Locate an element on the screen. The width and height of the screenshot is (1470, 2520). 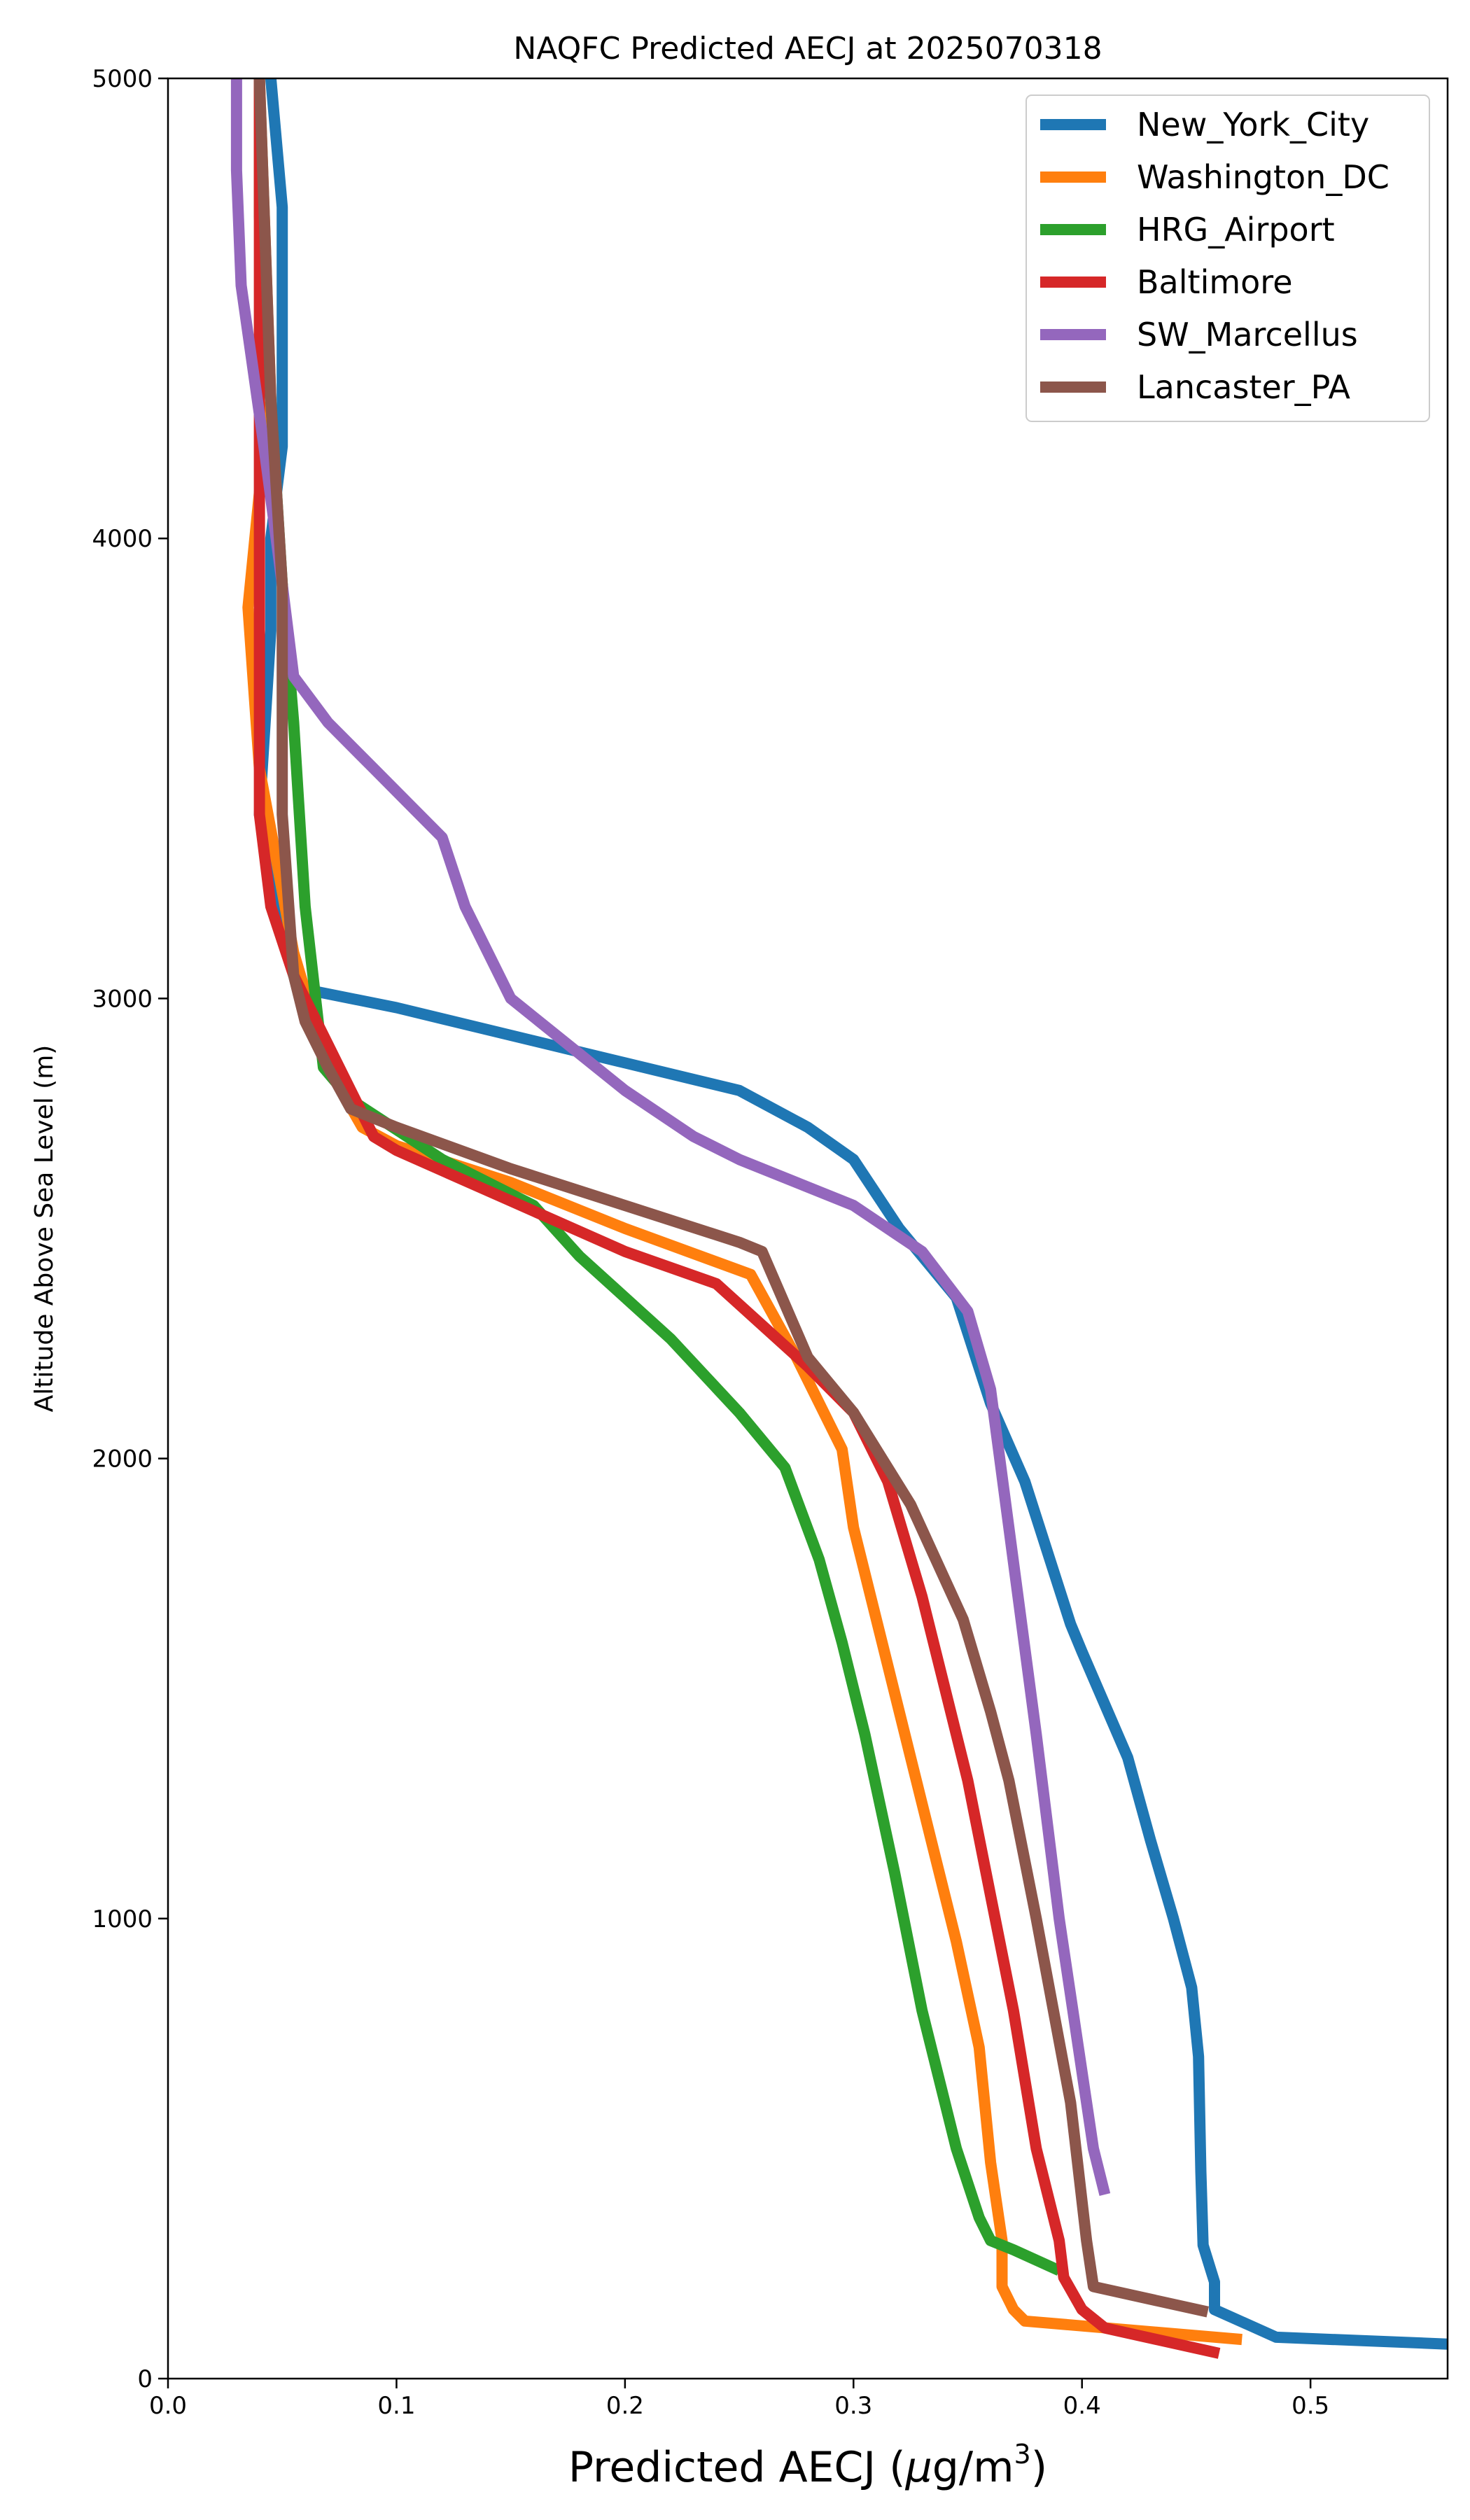
legend-label: HRG_Airport is located at coordinates (1236, 229).